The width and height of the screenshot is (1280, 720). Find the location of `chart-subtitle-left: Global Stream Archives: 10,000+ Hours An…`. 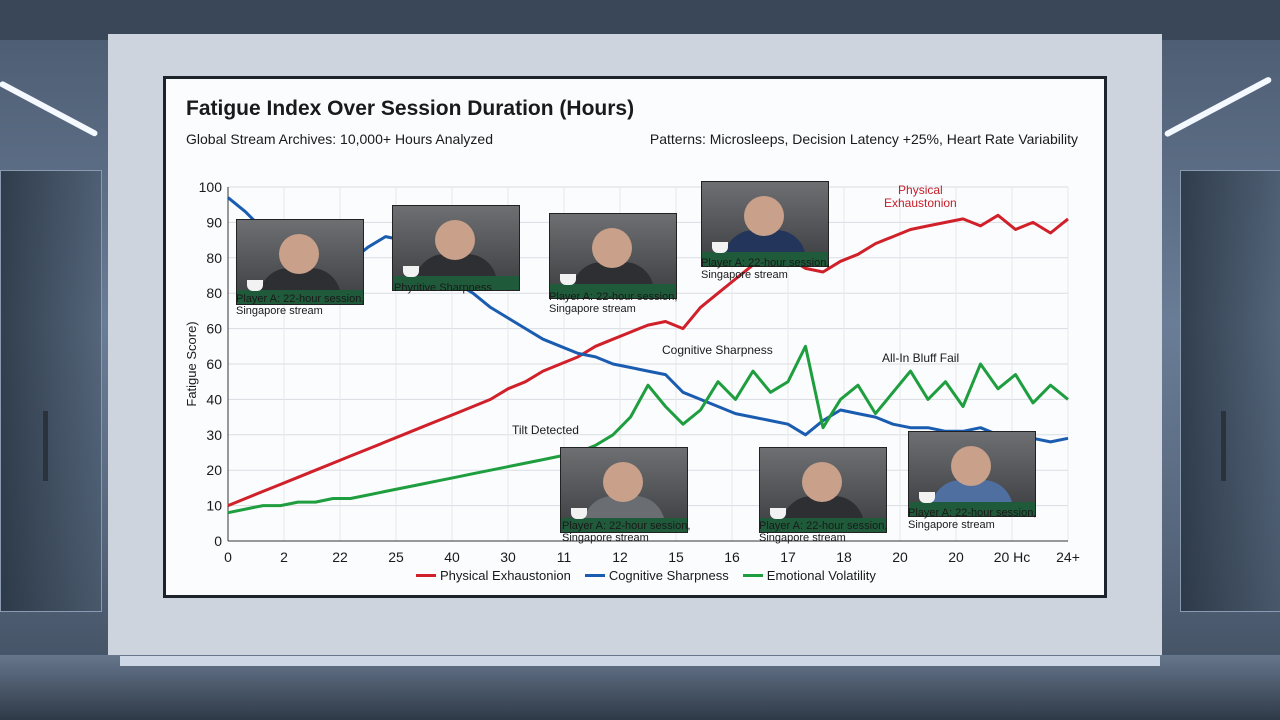

chart-subtitle-left: Global Stream Archives: 10,000+ Hours An… is located at coordinates (340, 139).